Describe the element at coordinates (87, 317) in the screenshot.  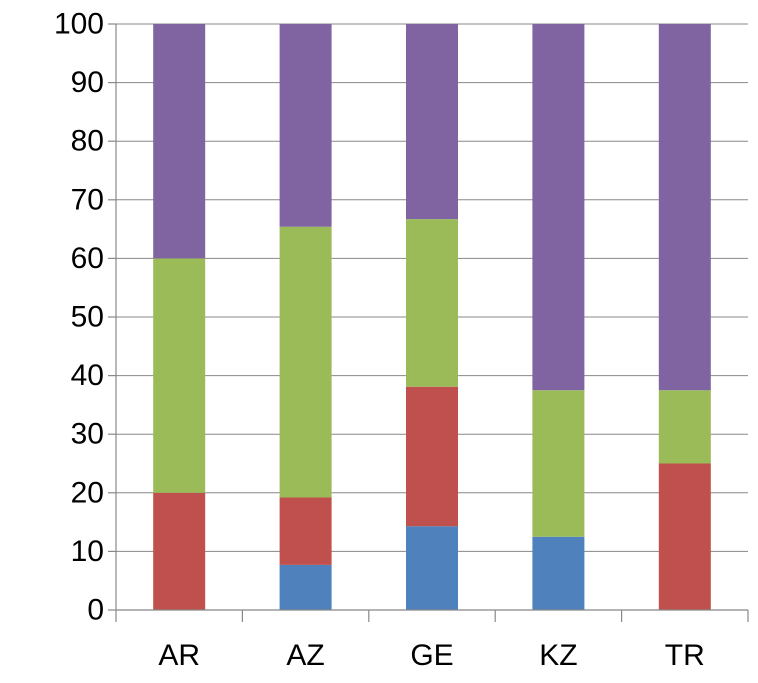
I see `y-tick-label-50: 50` at that location.